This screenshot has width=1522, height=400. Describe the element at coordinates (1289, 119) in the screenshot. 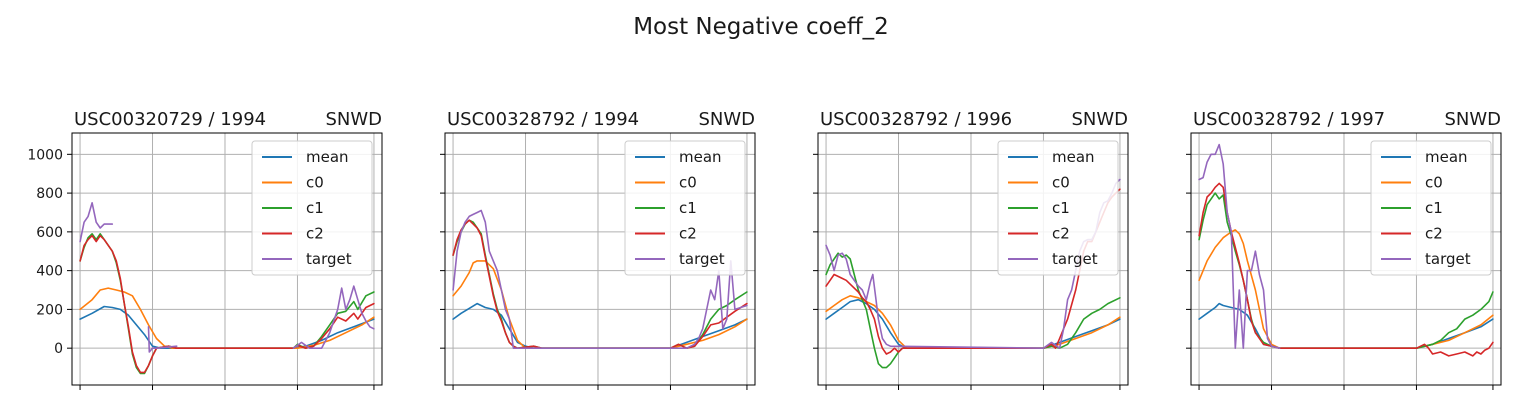

I see `subplot-title-left: USC00328792 / 1997` at that location.